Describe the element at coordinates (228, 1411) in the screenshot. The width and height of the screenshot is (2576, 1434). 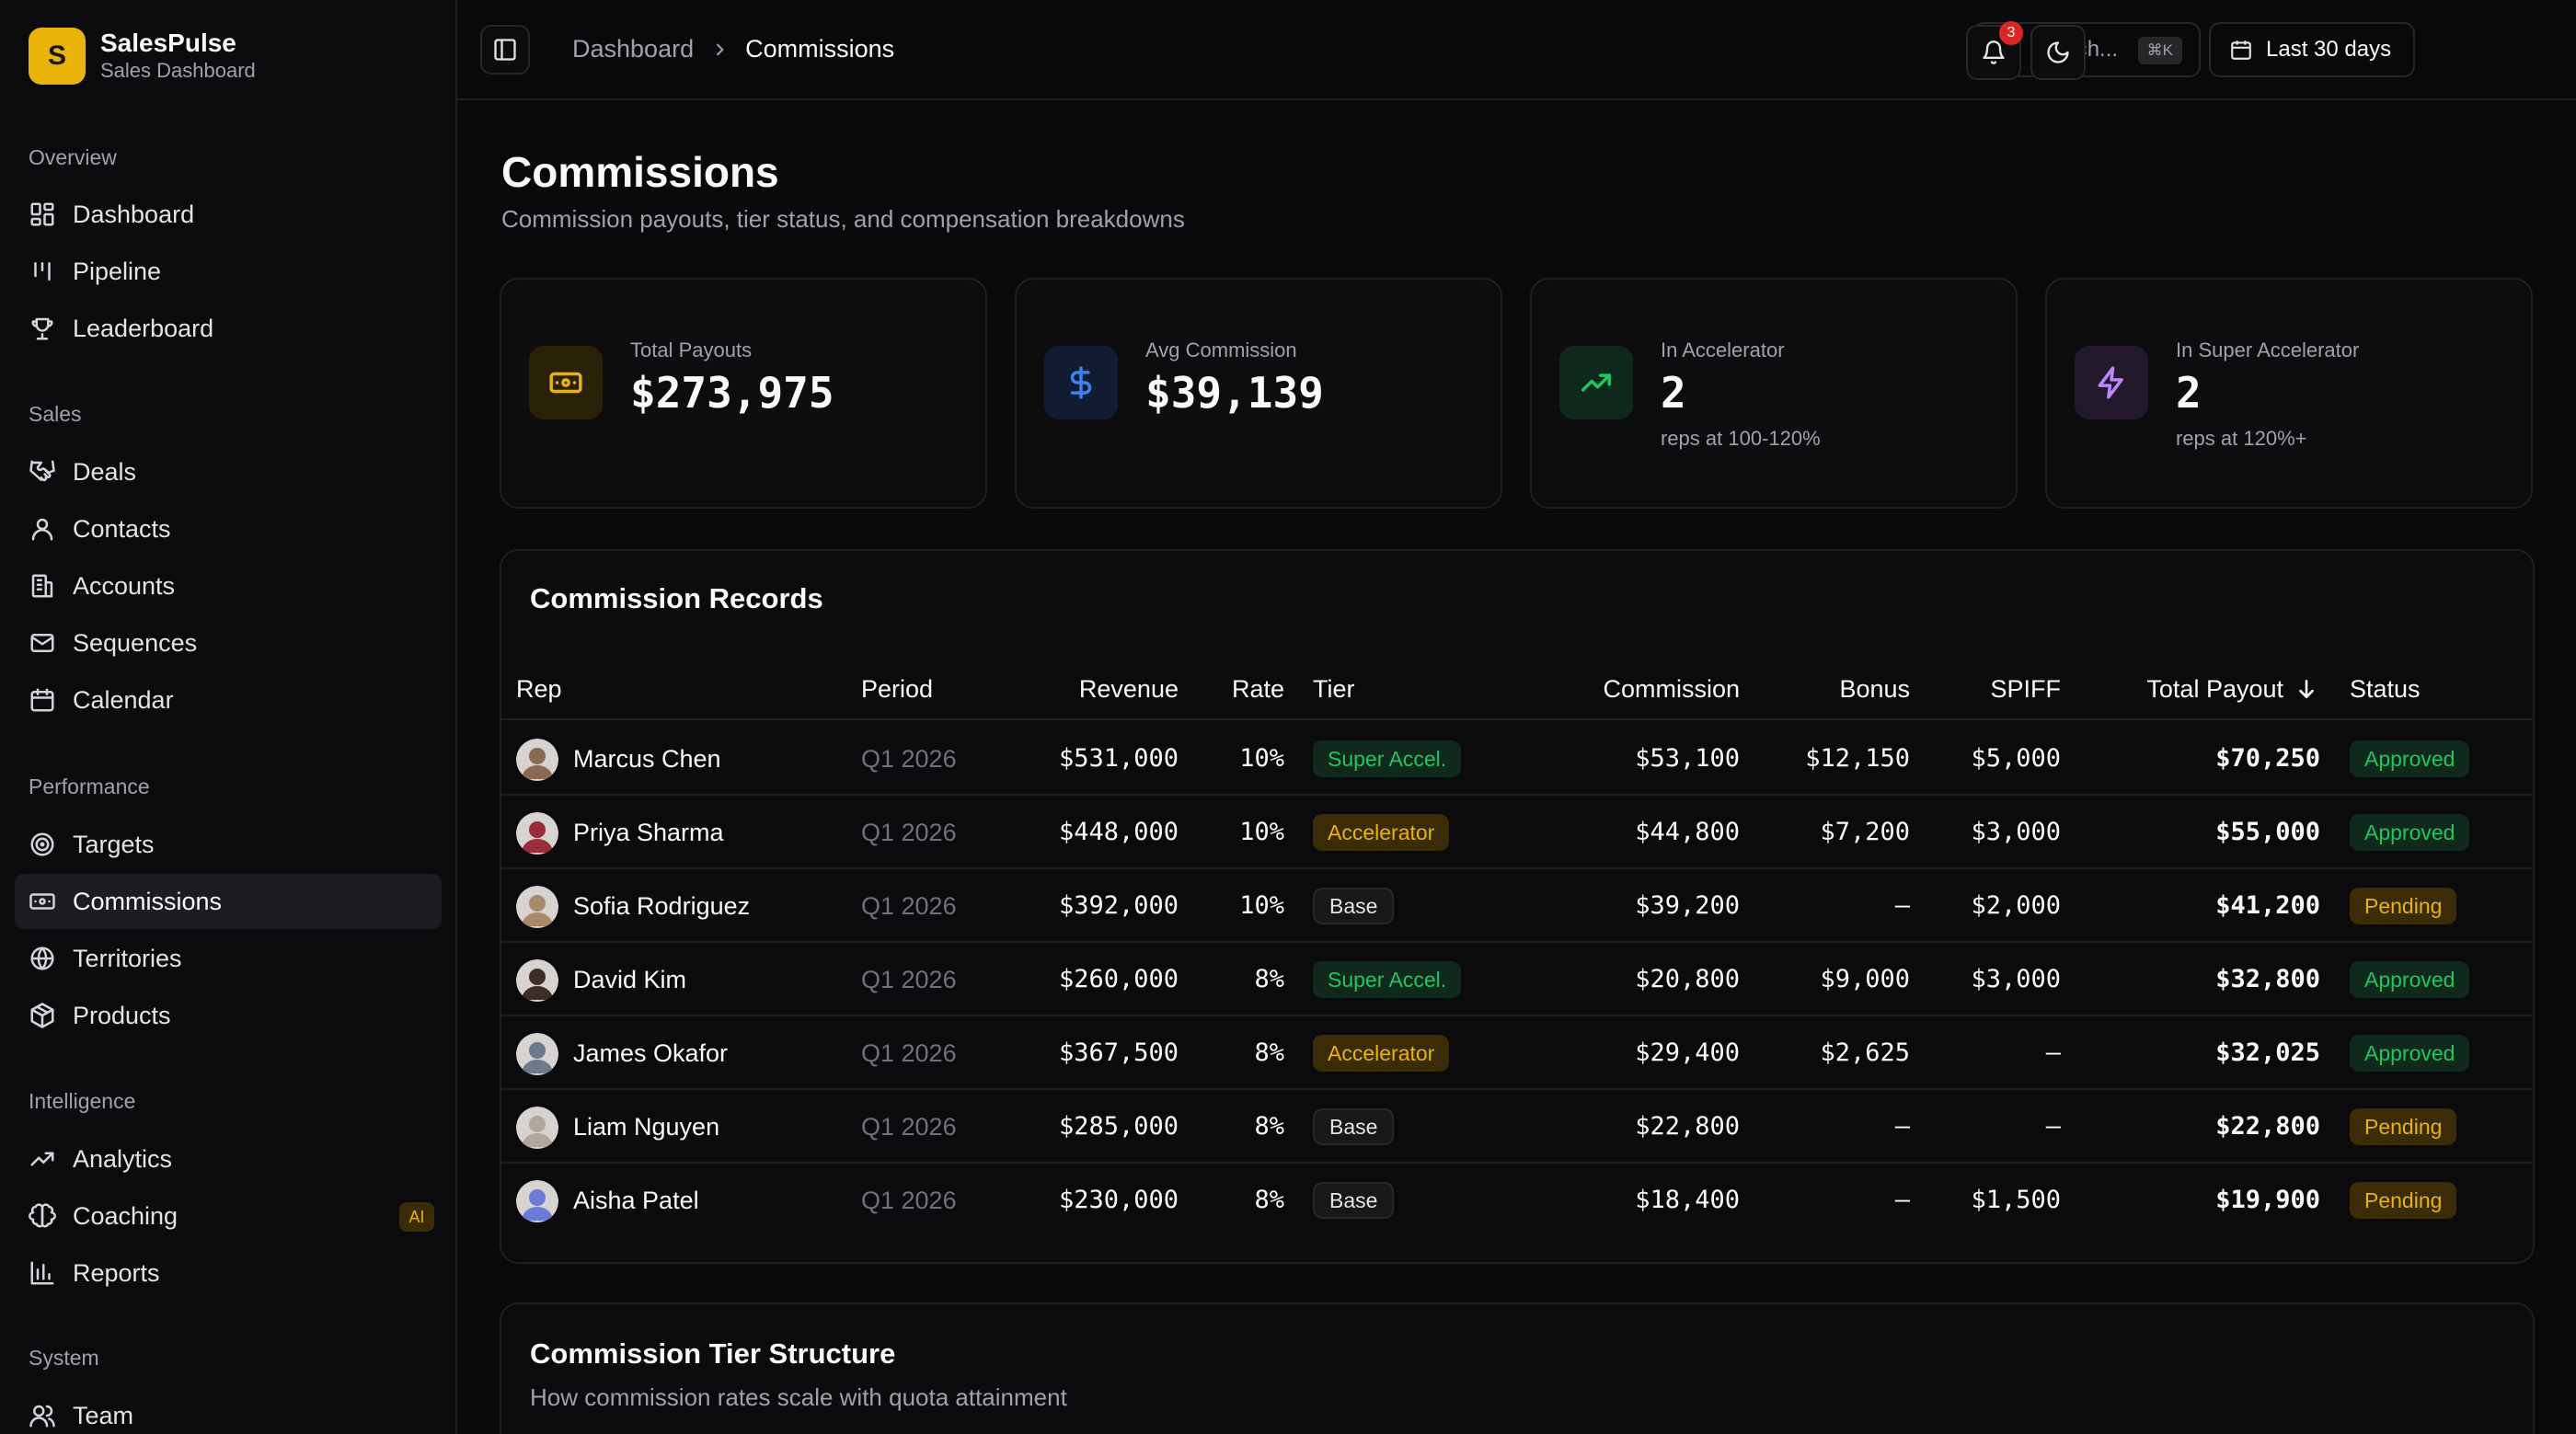
I see `sidebar-item-team: Team` at that location.